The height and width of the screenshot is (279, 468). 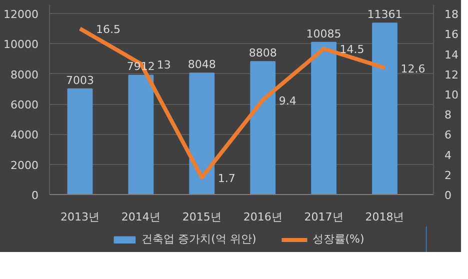 I want to click on y2-tick-label: 0, so click(x=448, y=195).